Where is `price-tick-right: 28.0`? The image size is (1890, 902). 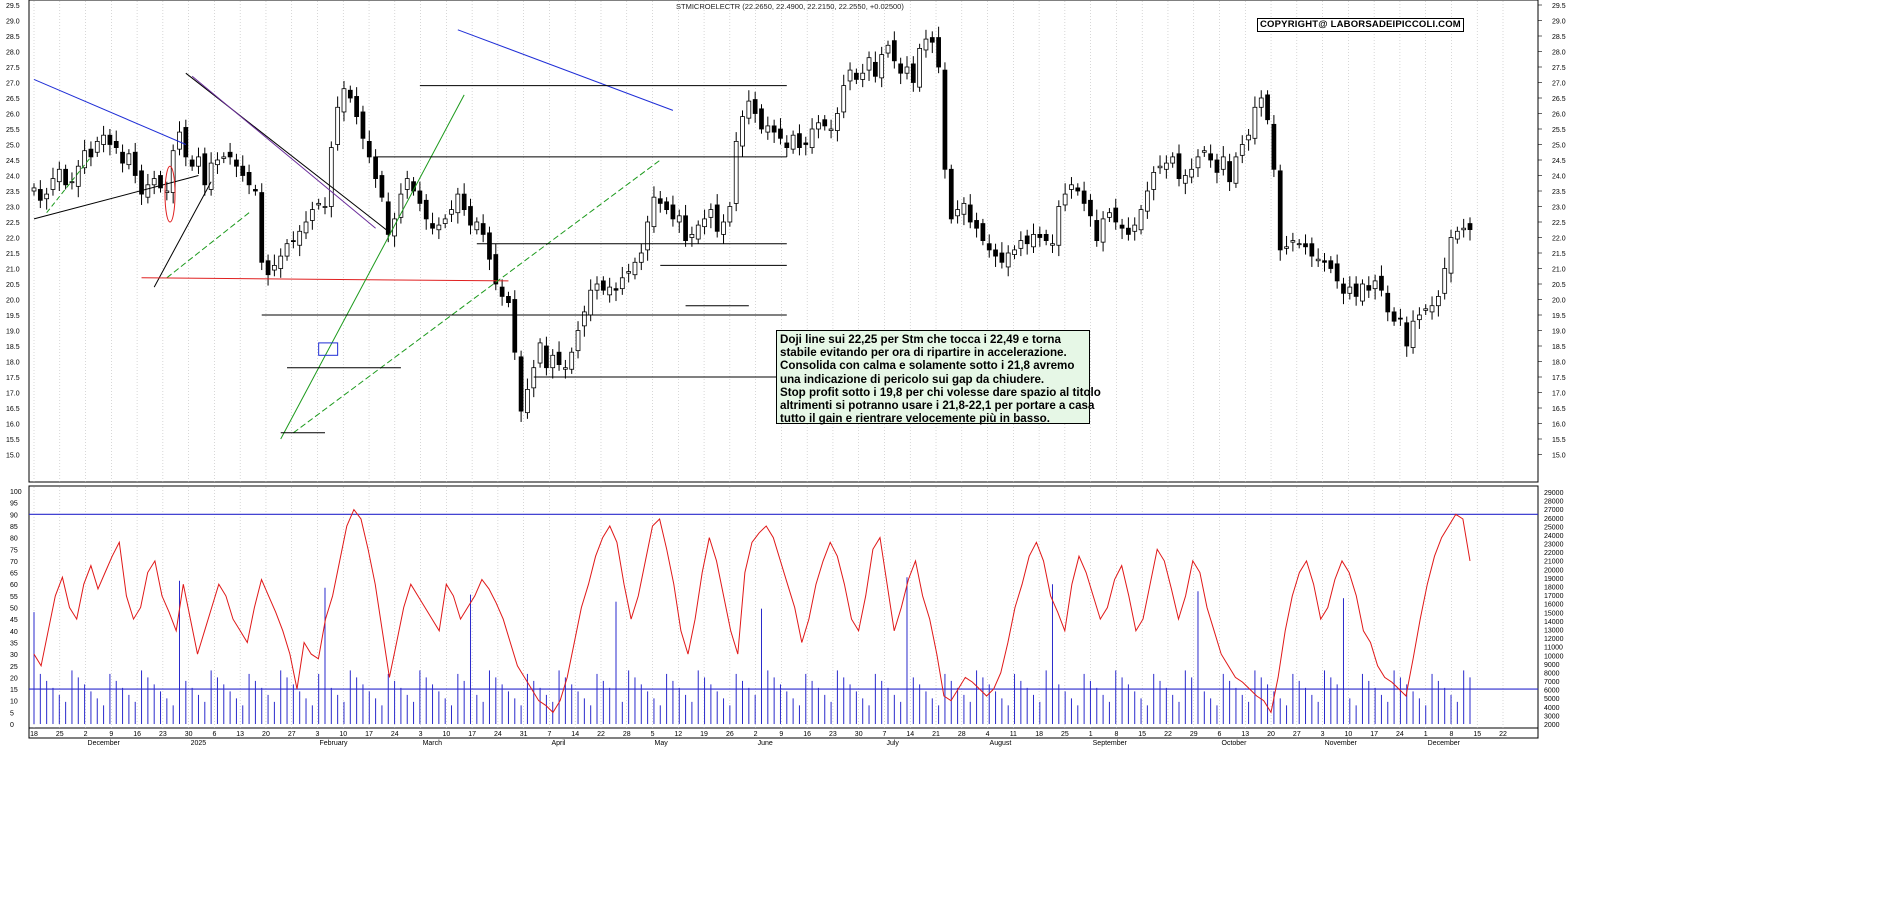 price-tick-right: 28.0 is located at coordinates (1559, 53).